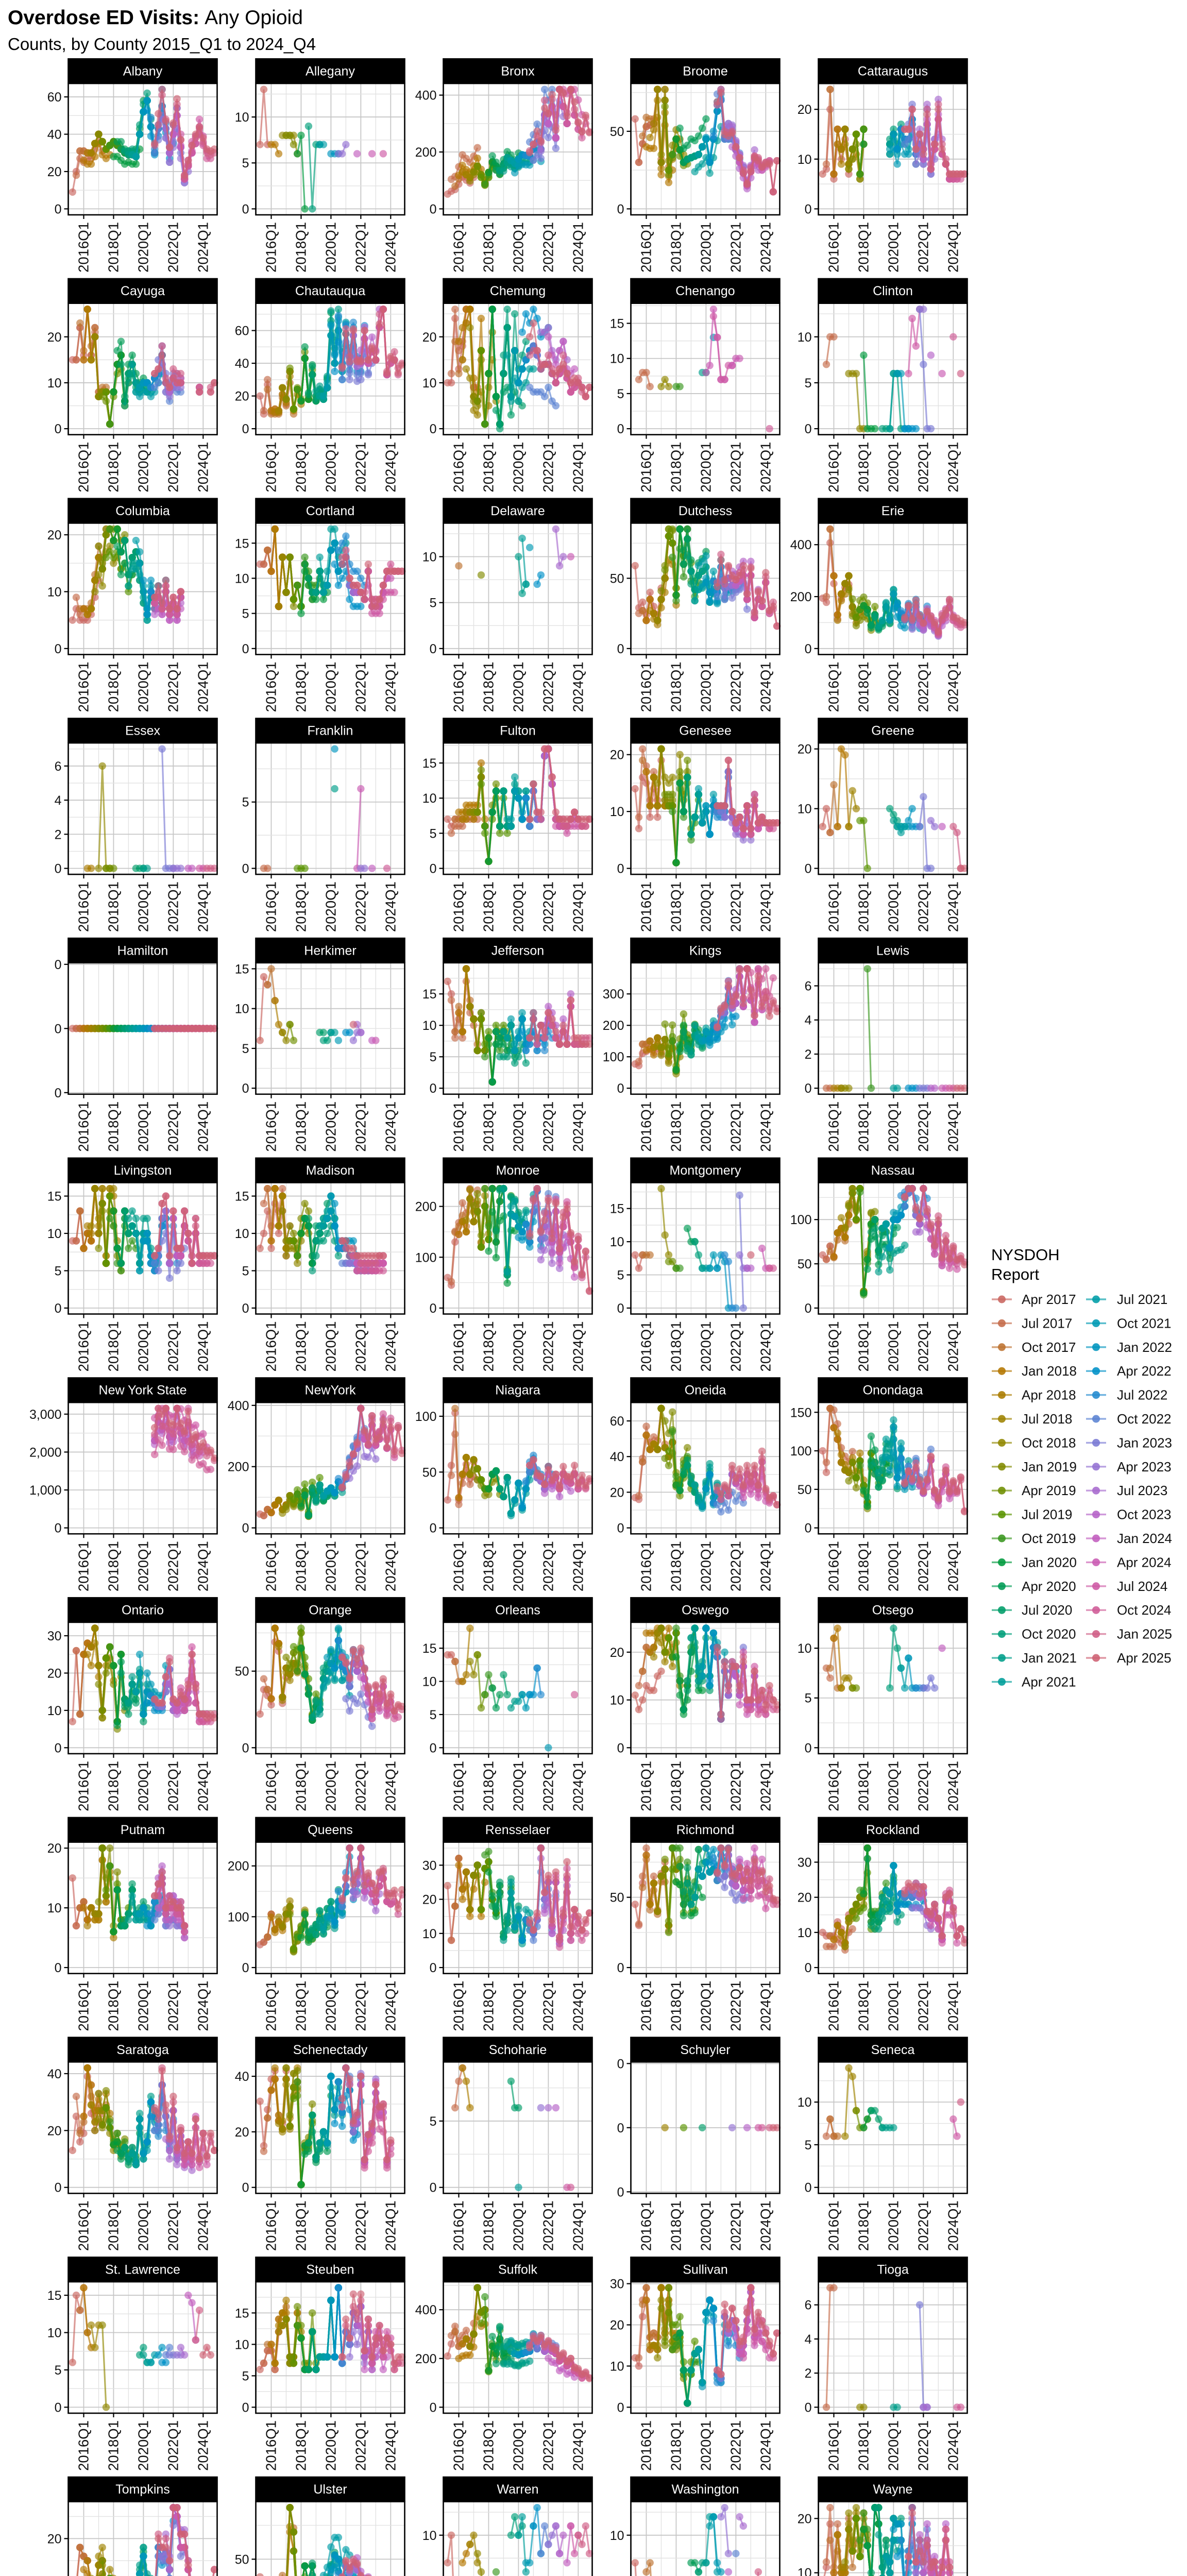 This screenshot has height=2576, width=1187. Describe the element at coordinates (242, 331) in the screenshot. I see `svg-text: 60` at that location.